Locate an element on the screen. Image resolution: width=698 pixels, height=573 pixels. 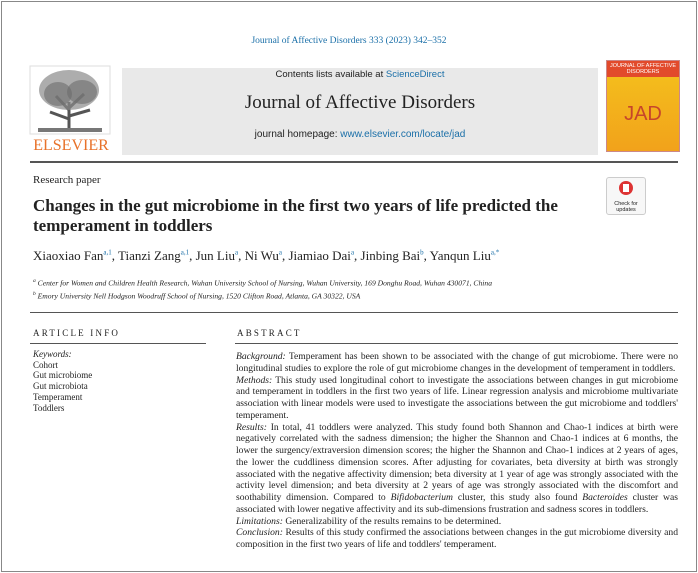
author-name: Jinbing Bai is located at coordinates (390, 255).